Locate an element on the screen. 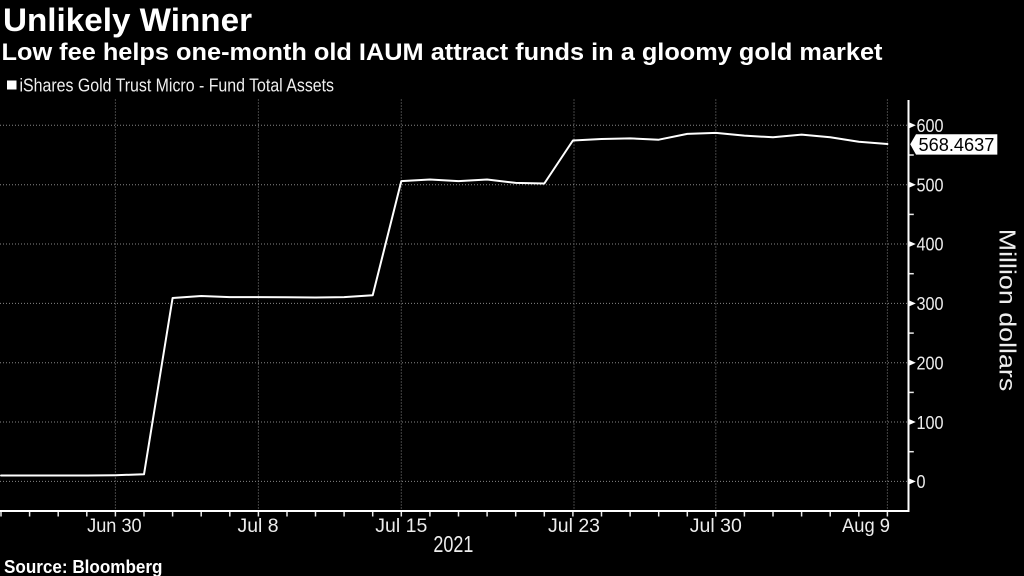 The image size is (1024, 576). svg-text: Aug 9 is located at coordinates (866, 526).